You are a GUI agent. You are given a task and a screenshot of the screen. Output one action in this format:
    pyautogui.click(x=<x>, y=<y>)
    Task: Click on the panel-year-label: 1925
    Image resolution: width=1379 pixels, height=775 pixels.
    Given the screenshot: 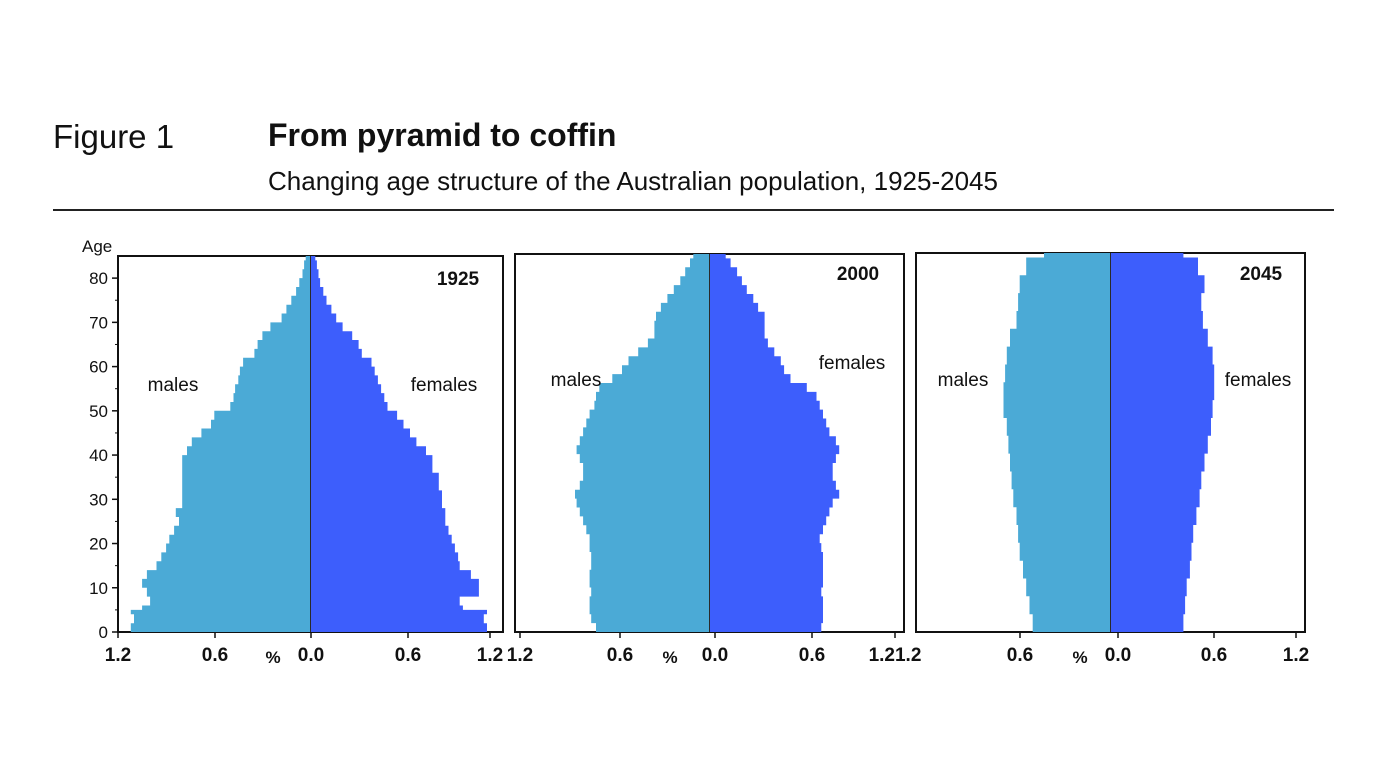 What is the action you would take?
    pyautogui.click(x=458, y=279)
    